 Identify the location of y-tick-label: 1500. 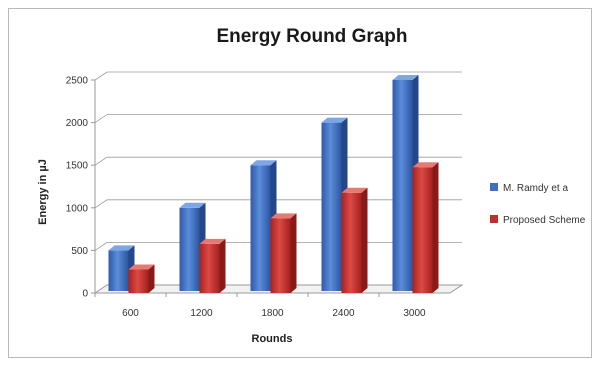
(77, 166).